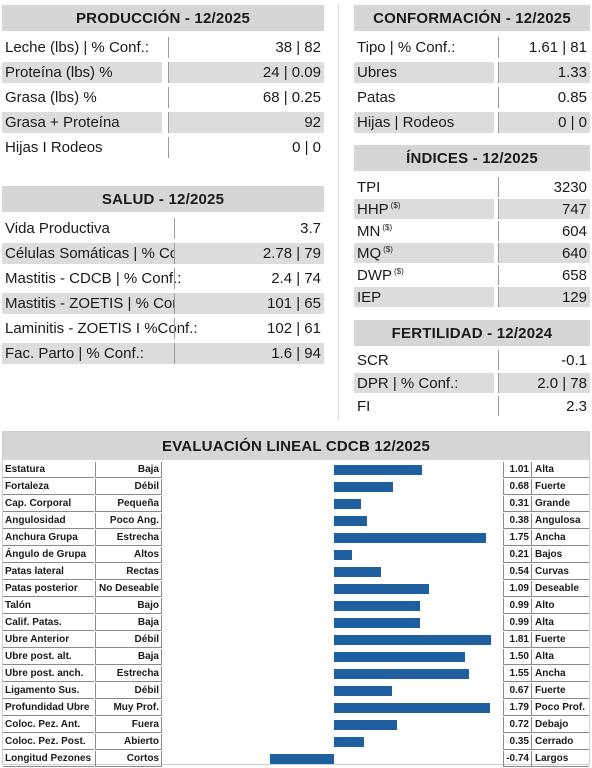 The width and height of the screenshot is (592, 768). I want to click on indices-label: HHP ($), so click(424, 209).